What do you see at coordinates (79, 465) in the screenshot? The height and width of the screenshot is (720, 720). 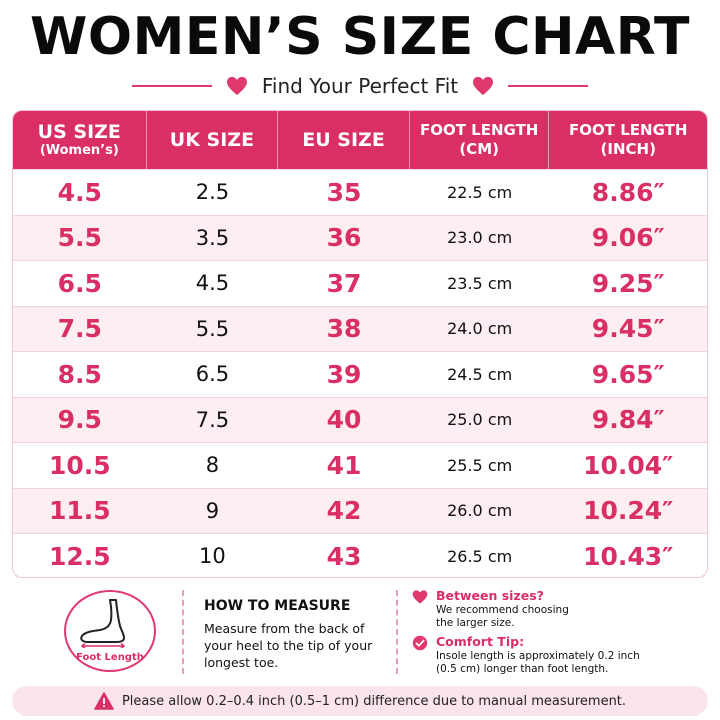 I see `cell-us: 10.5` at bounding box center [79, 465].